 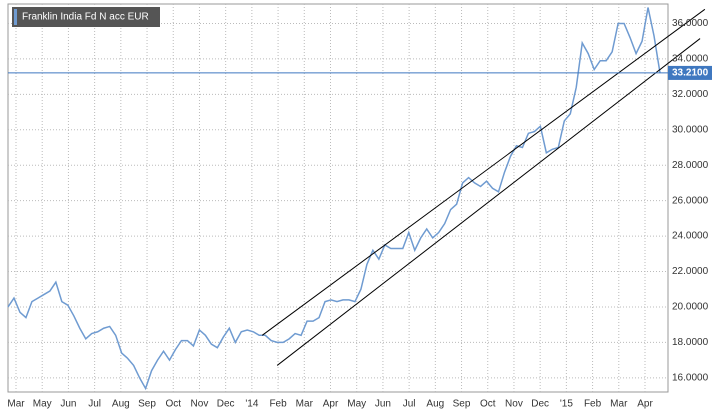 What do you see at coordinates (690, 165) in the screenshot?
I see `y-tick-label: 28.0000` at bounding box center [690, 165].